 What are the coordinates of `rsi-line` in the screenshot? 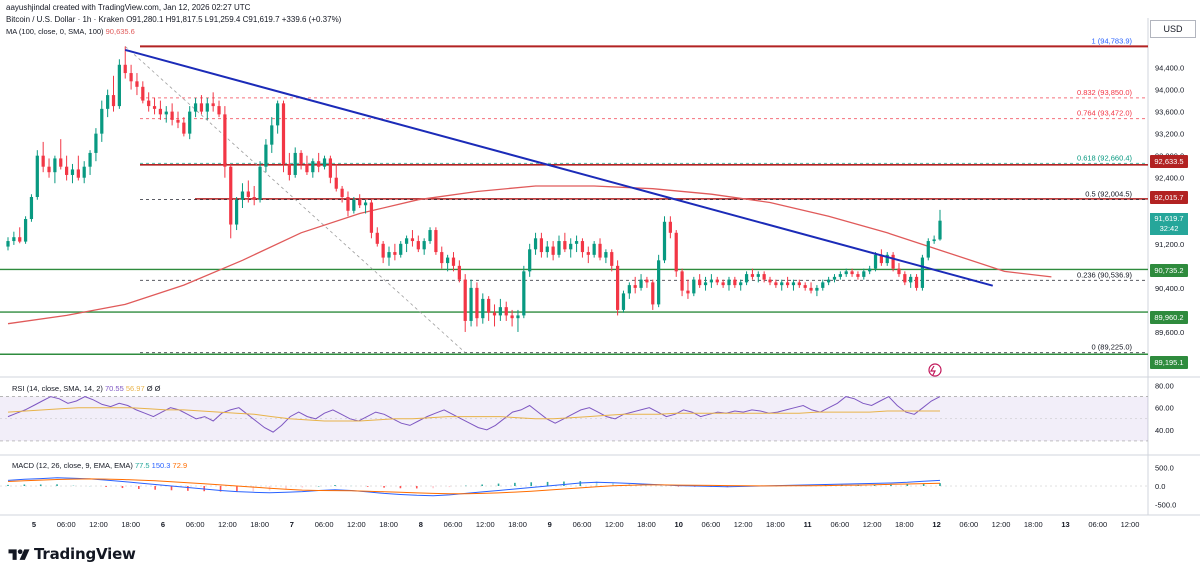 It's located at (474, 414).